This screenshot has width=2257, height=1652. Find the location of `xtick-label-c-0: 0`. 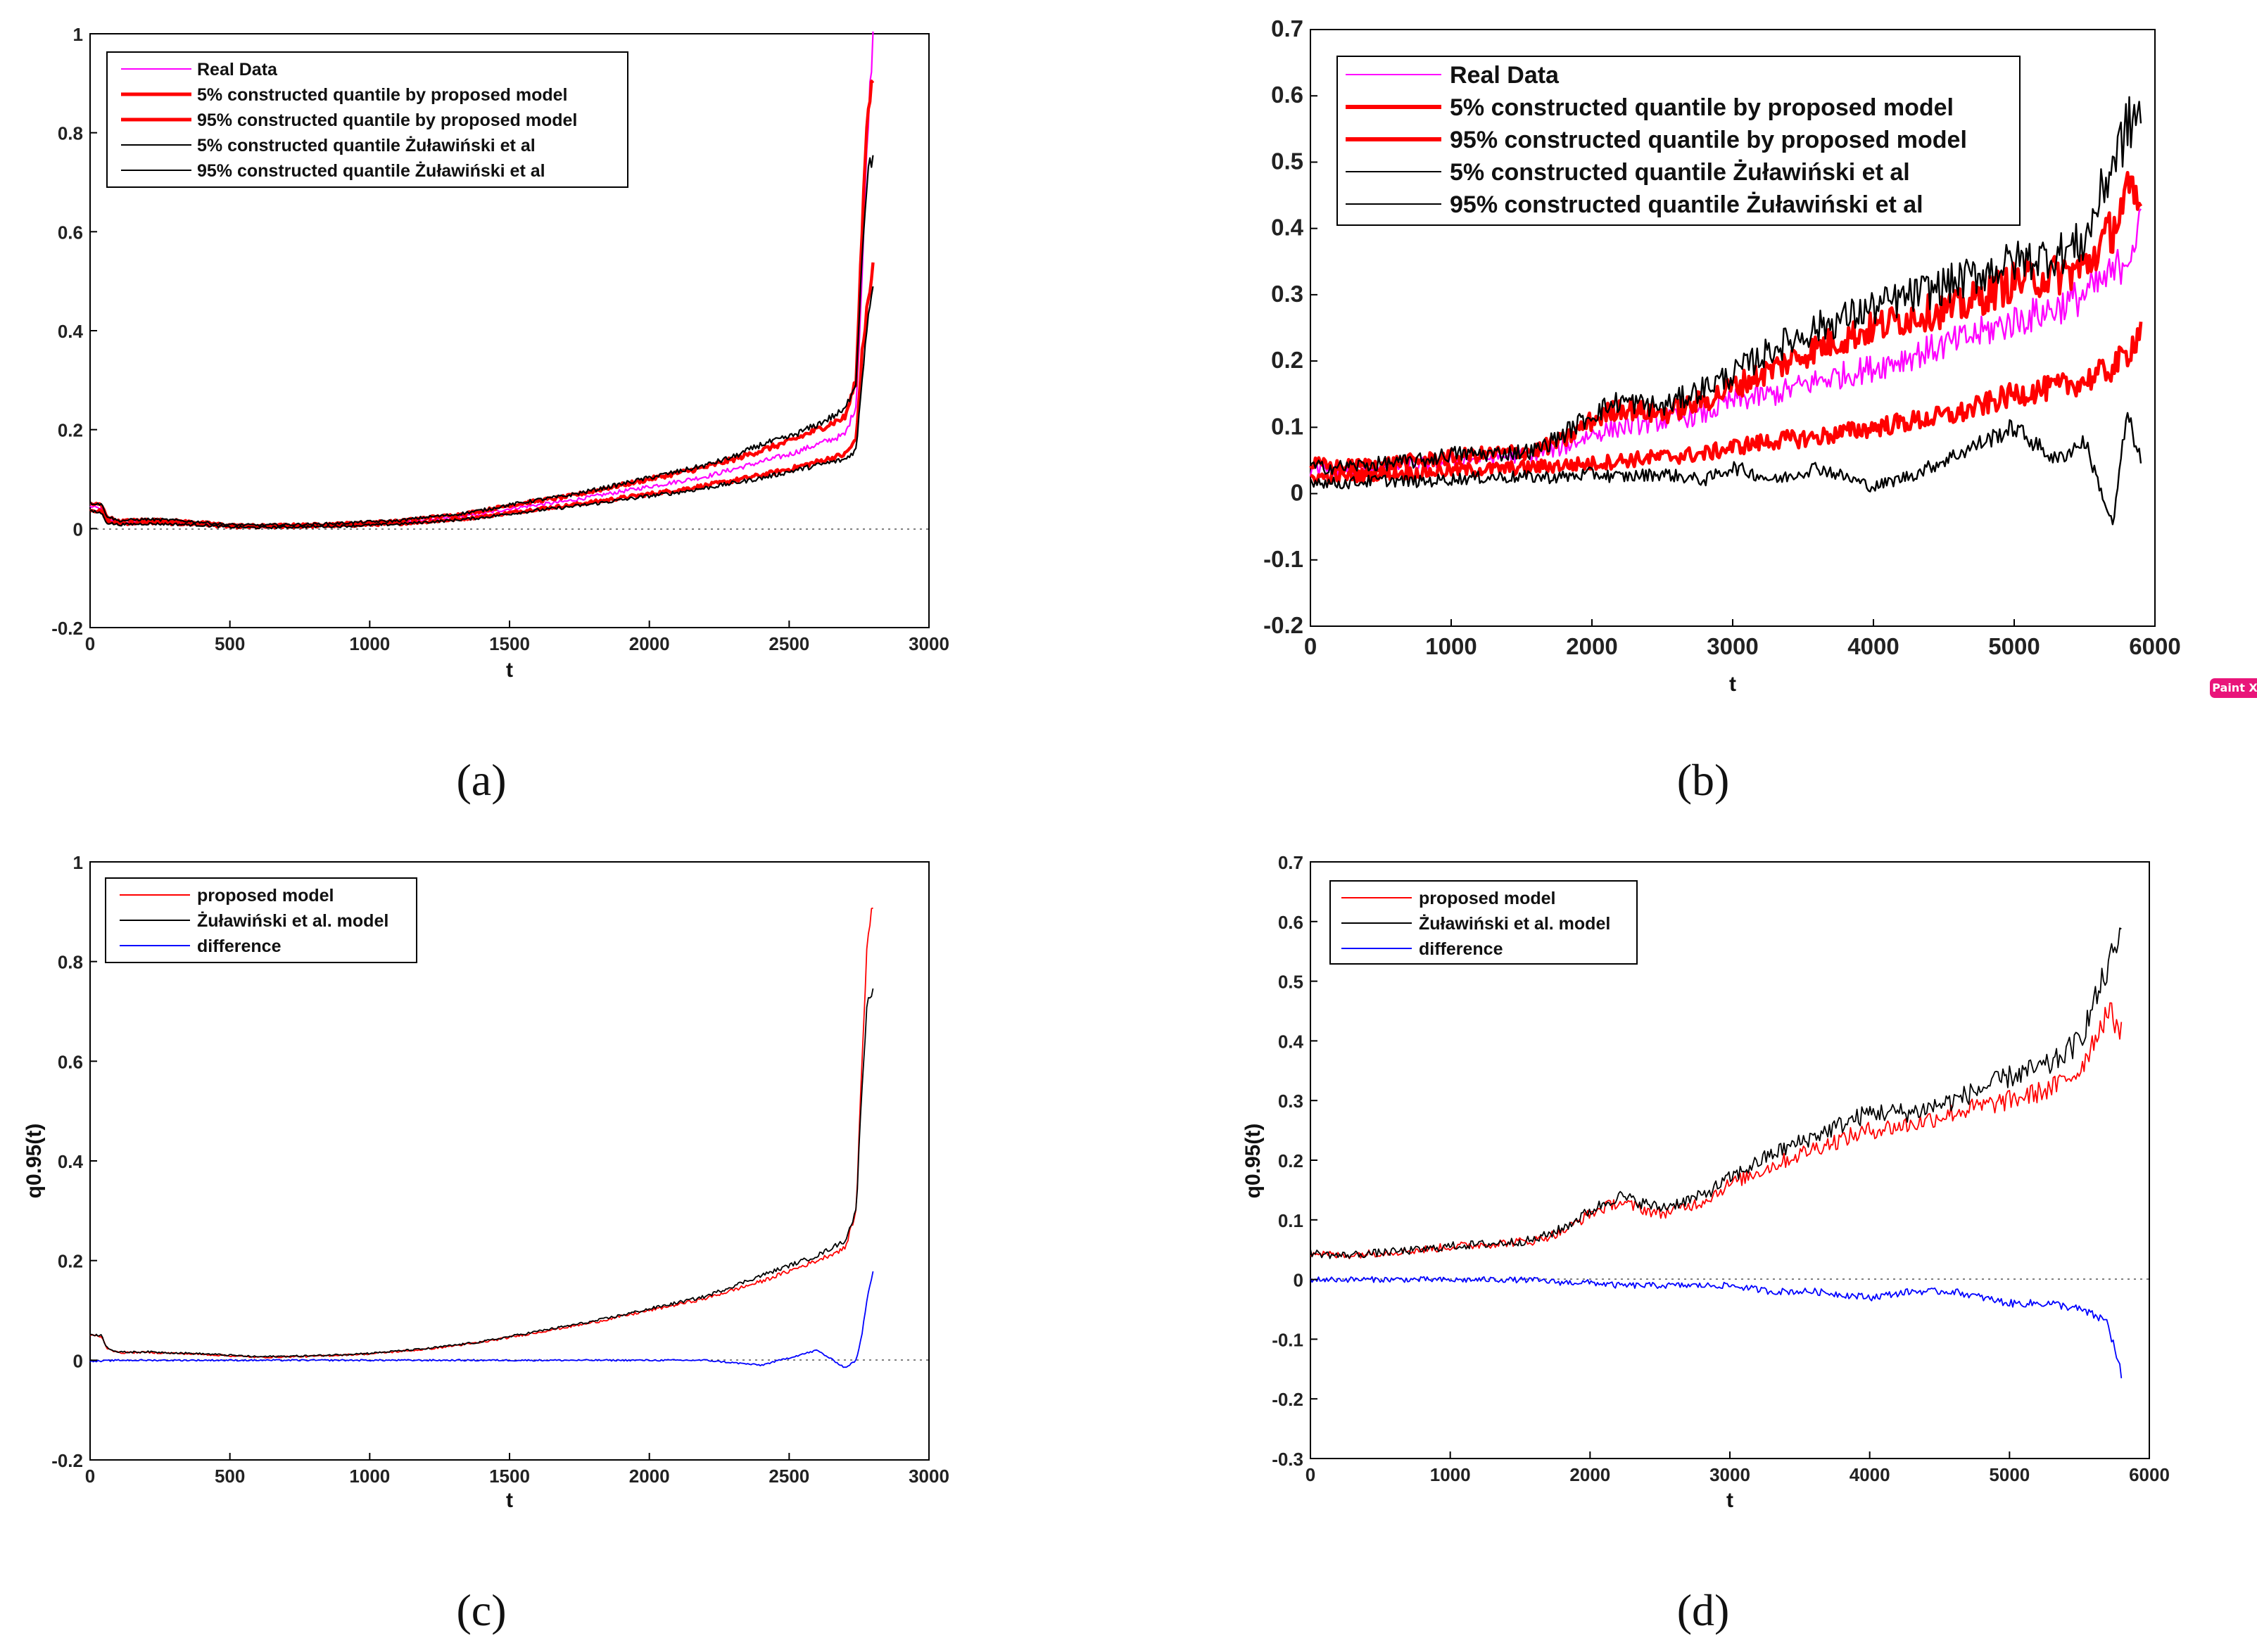

xtick-label-c-0: 0 is located at coordinates (90, 1476).